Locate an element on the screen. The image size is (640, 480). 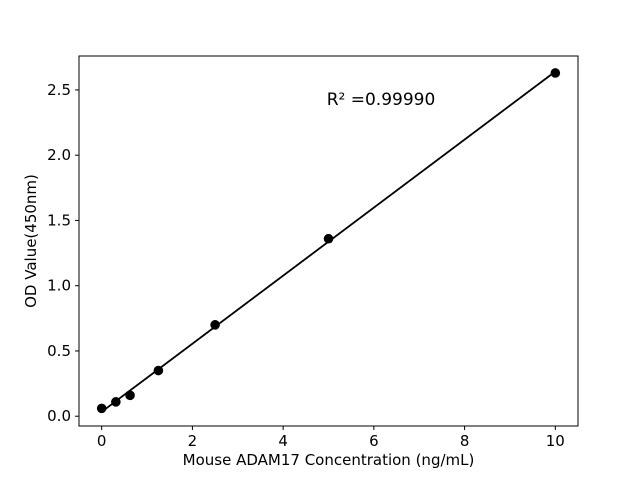
x-tick-label: 8 is located at coordinates (465, 441).